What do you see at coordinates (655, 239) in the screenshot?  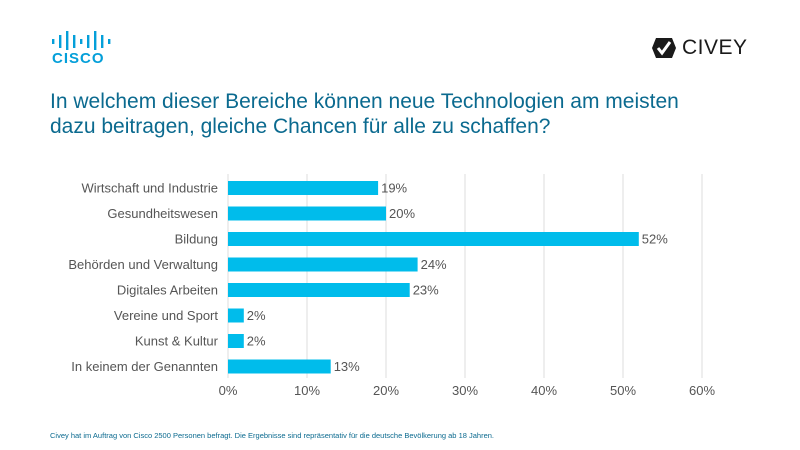 I see `data-label: 52%` at bounding box center [655, 239].